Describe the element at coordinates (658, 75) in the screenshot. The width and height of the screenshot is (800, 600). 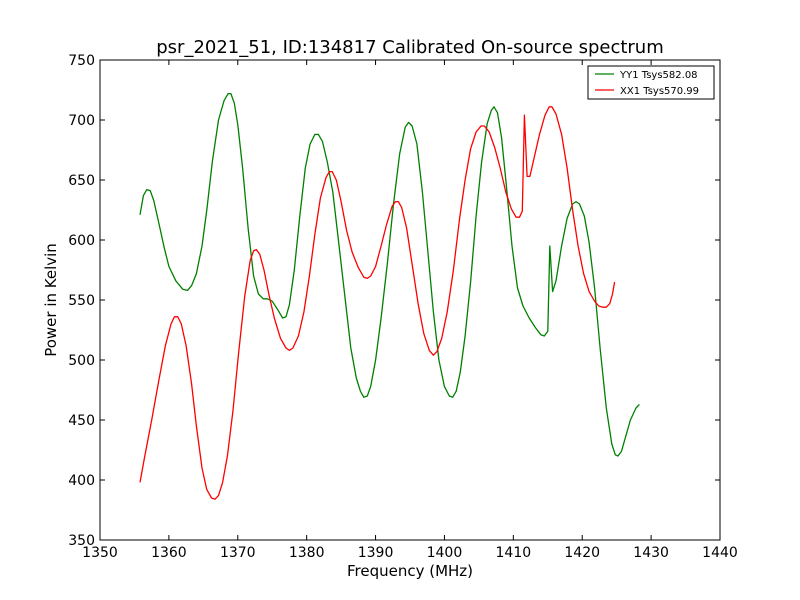
I see `legend-label-yy1: YY1 Tsys582.08` at that location.